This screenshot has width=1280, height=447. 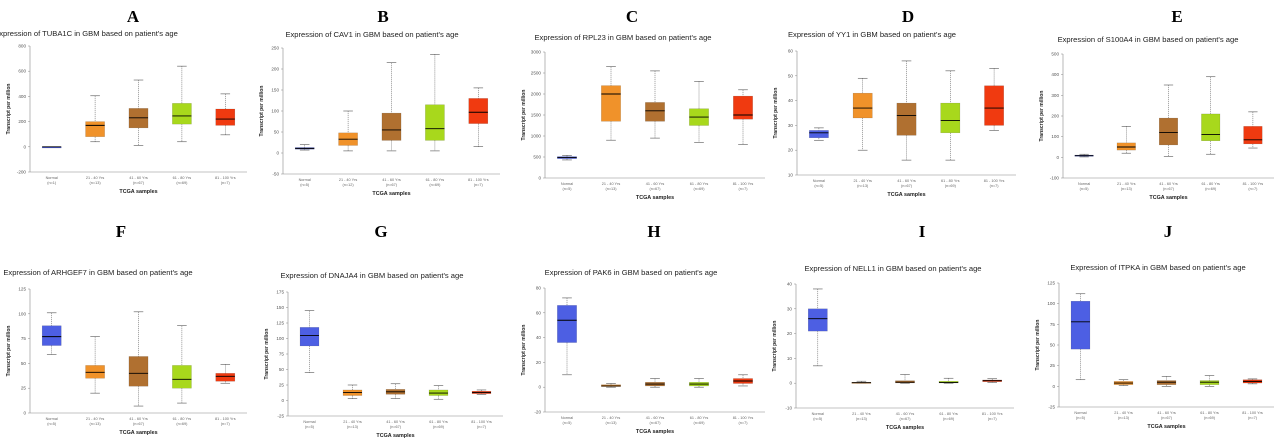 I want to click on y-tick-label: -10, so click(x=788, y=408).